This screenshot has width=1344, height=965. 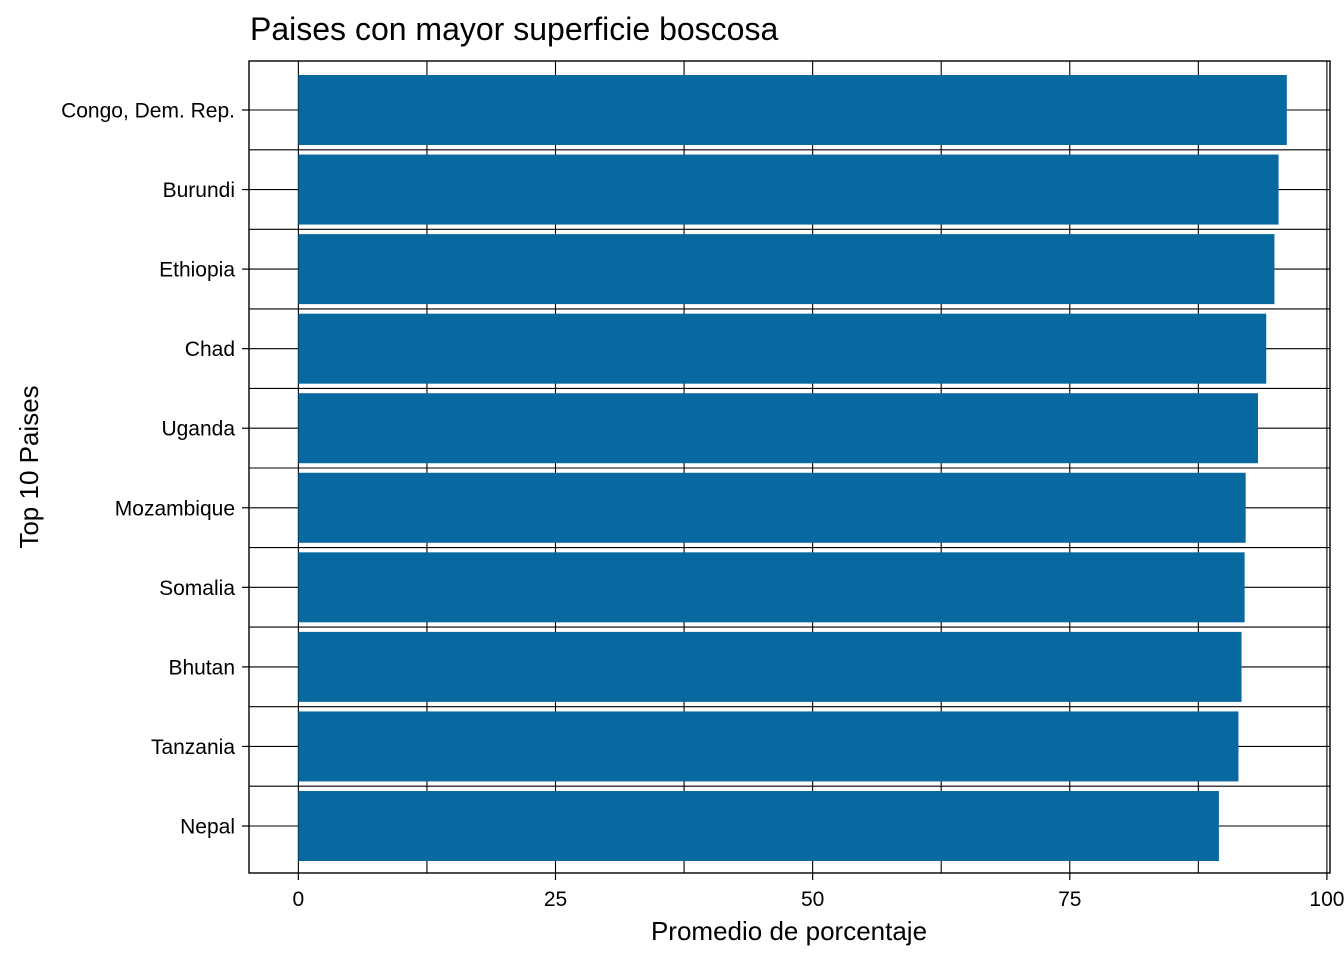 What do you see at coordinates (207, 827) in the screenshot?
I see `y-tick-label: Nepal` at bounding box center [207, 827].